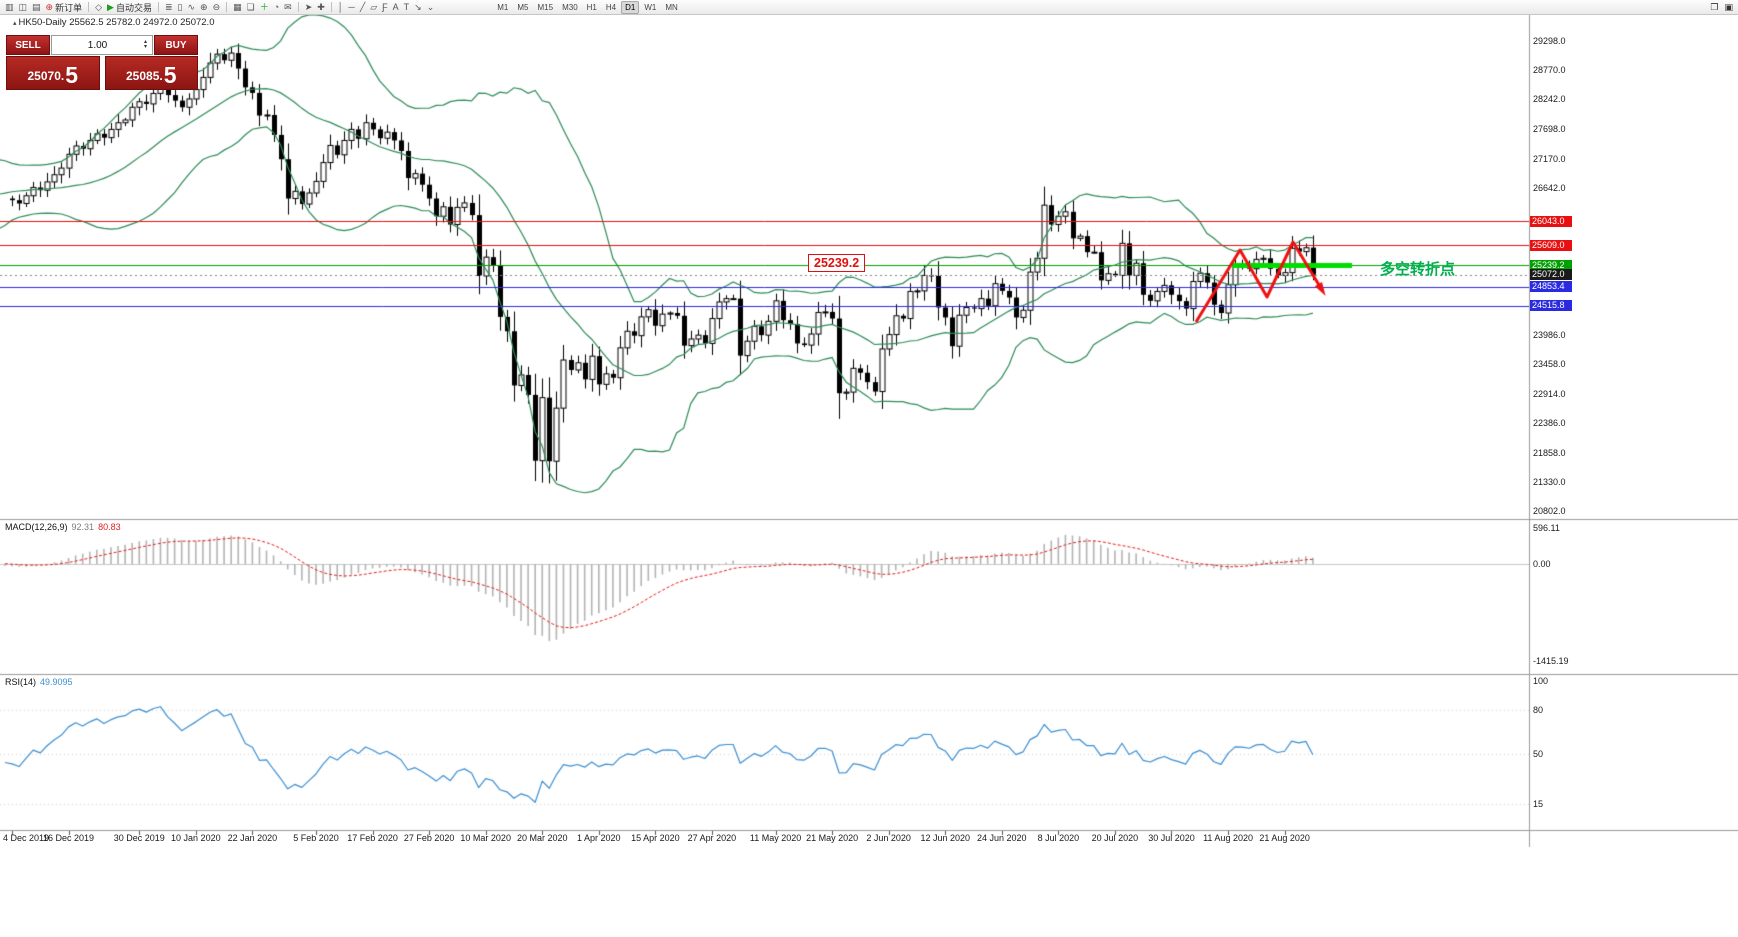 The width and height of the screenshot is (1738, 937). I want to click on clock-icon: ◔, so click(276, 7).